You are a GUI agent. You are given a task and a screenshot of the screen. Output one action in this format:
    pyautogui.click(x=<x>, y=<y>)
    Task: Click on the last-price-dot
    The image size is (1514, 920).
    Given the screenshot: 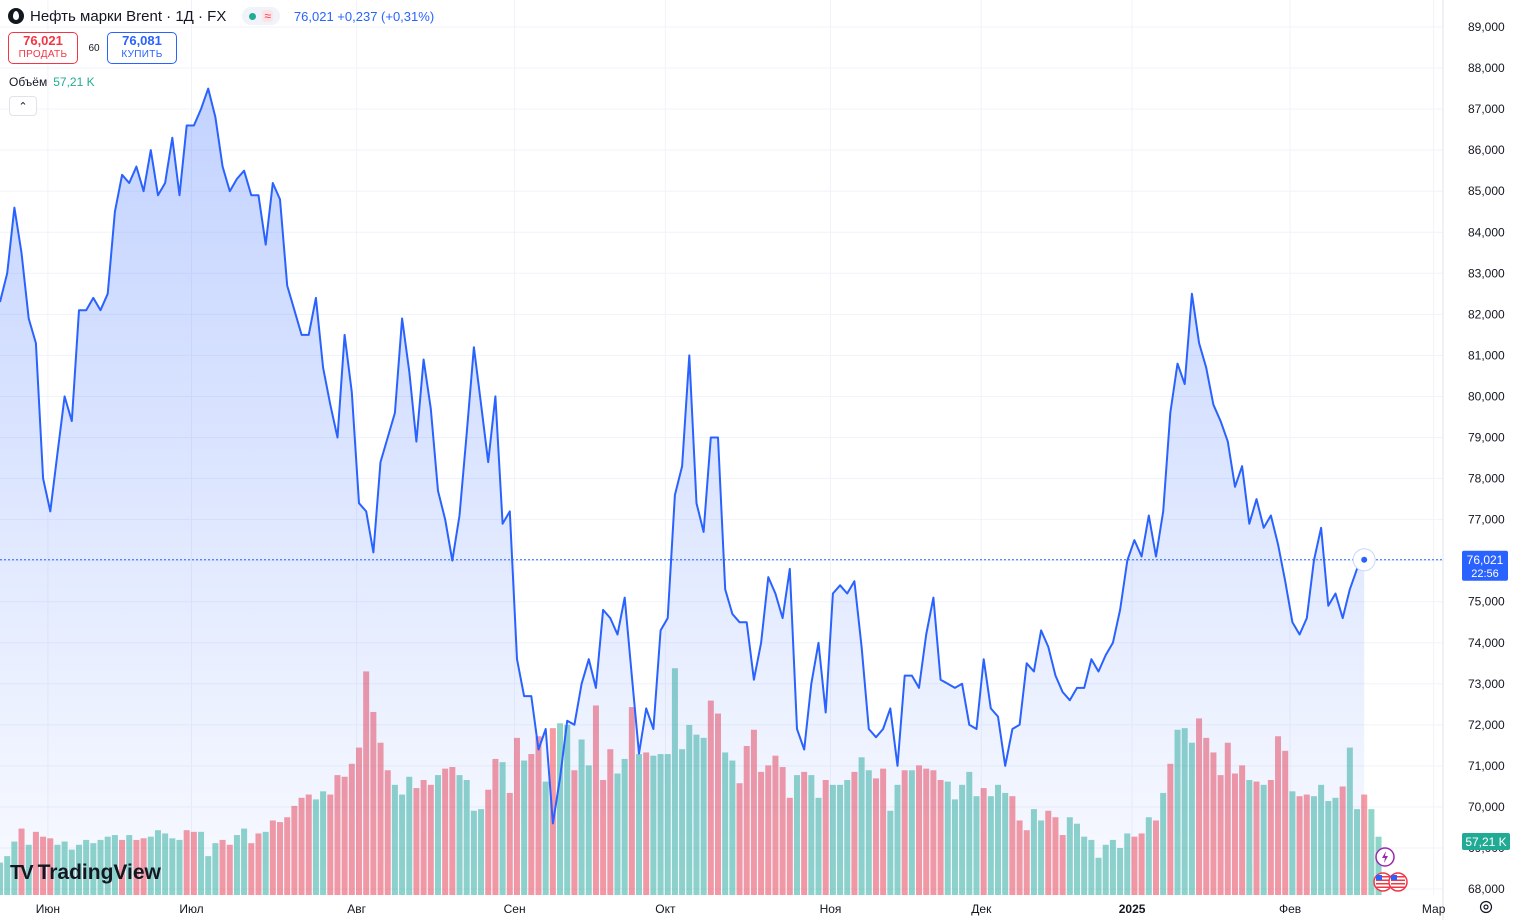 What is the action you would take?
    pyautogui.click(x=1364, y=559)
    